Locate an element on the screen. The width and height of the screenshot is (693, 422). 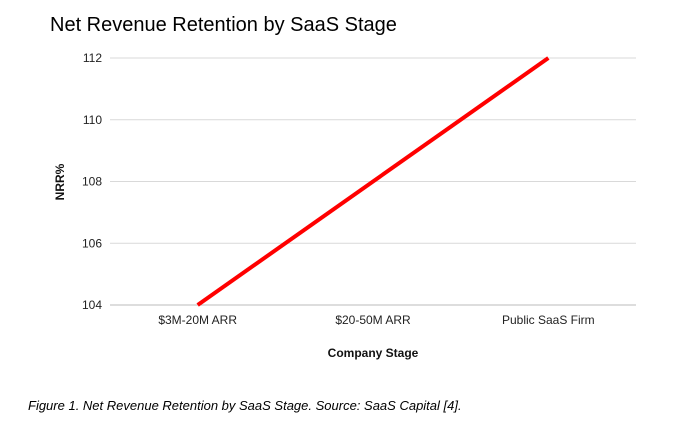
y-tick-label: 104 is located at coordinates (92, 305).